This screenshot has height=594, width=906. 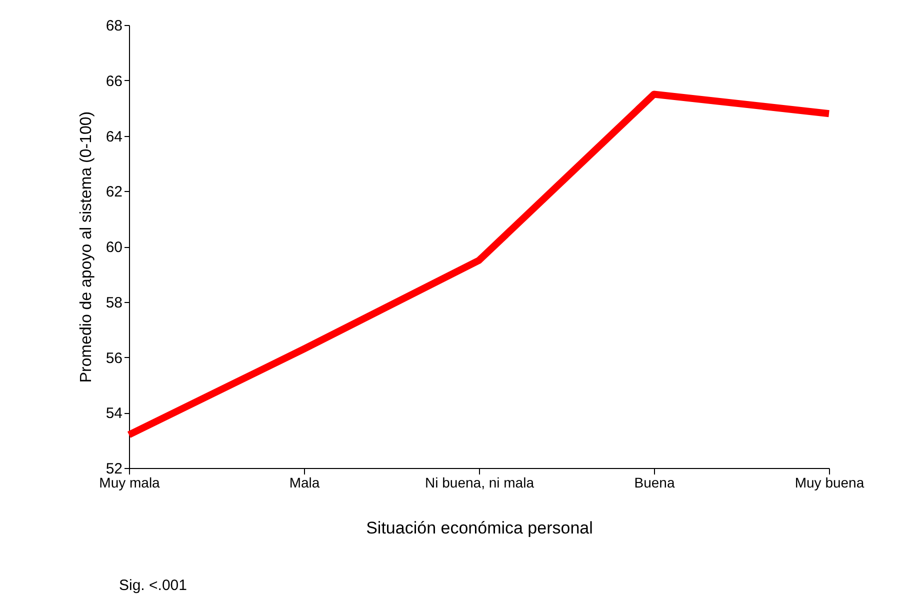 What do you see at coordinates (479, 528) in the screenshot?
I see `x-axis-title: Situación económica personal` at bounding box center [479, 528].